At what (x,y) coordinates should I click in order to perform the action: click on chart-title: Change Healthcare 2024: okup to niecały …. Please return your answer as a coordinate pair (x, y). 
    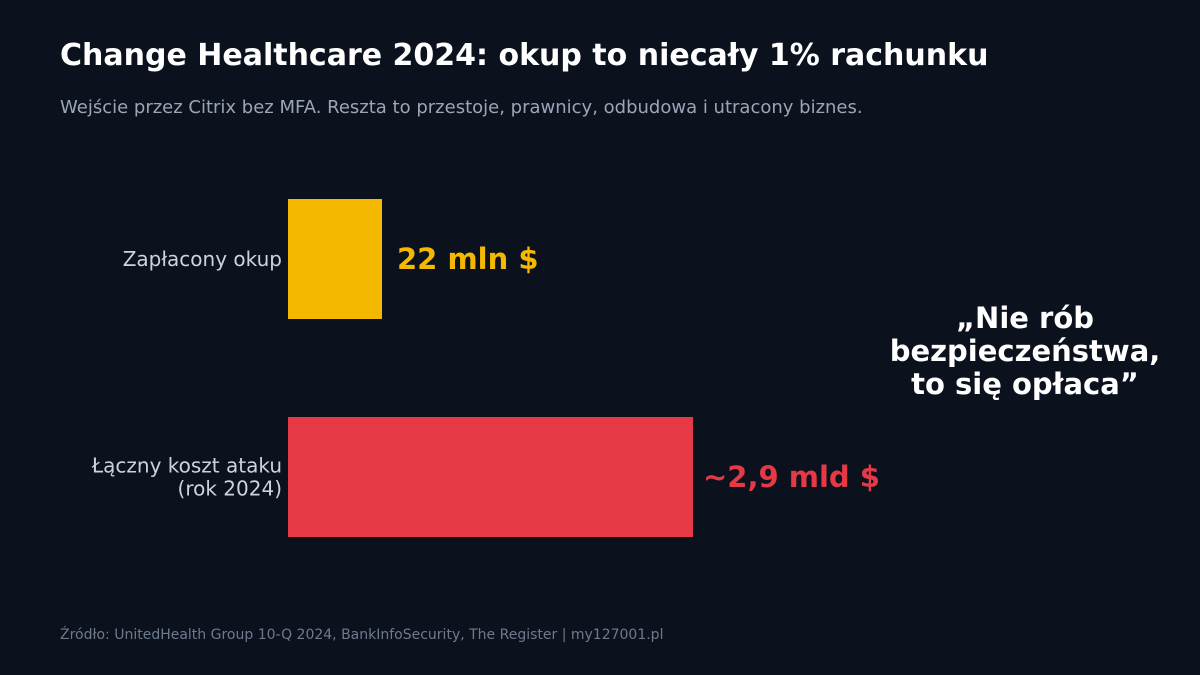
    Looking at the image, I should click on (524, 55).